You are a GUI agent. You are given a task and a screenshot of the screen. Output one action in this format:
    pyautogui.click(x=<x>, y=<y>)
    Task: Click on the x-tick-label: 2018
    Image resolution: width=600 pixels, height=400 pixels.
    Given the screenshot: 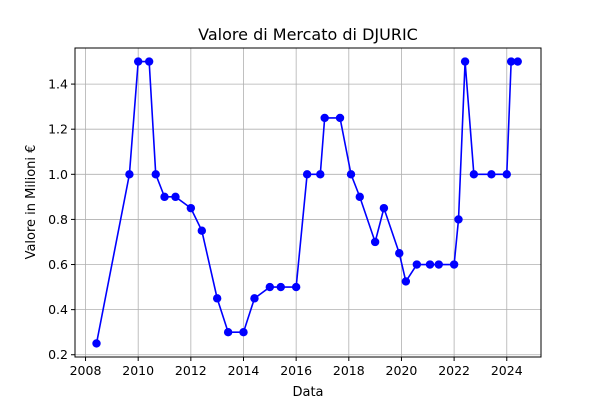 What is the action you would take?
    pyautogui.click(x=349, y=370)
    